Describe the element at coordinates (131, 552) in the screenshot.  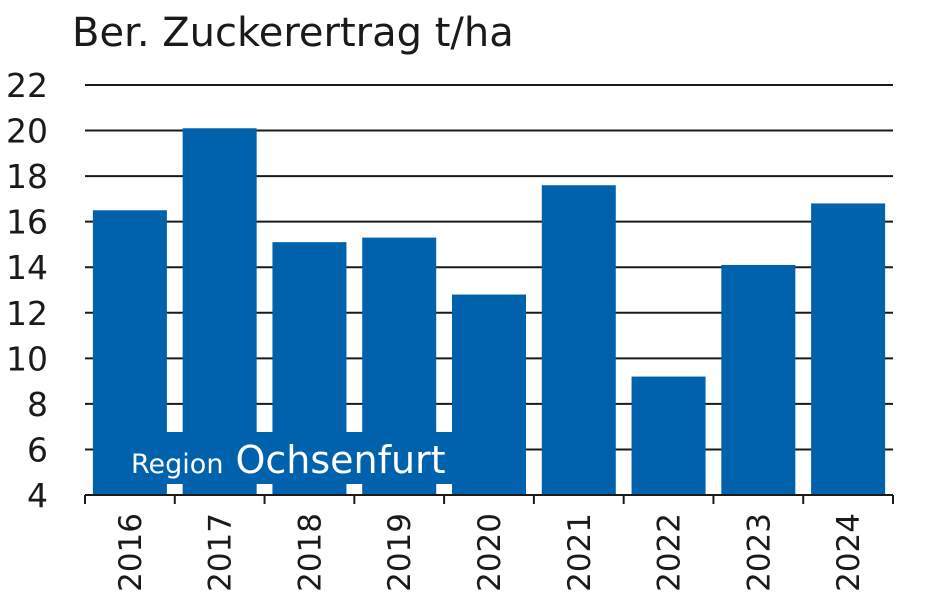
I see `x-tick-label-2016: 2016` at that location.